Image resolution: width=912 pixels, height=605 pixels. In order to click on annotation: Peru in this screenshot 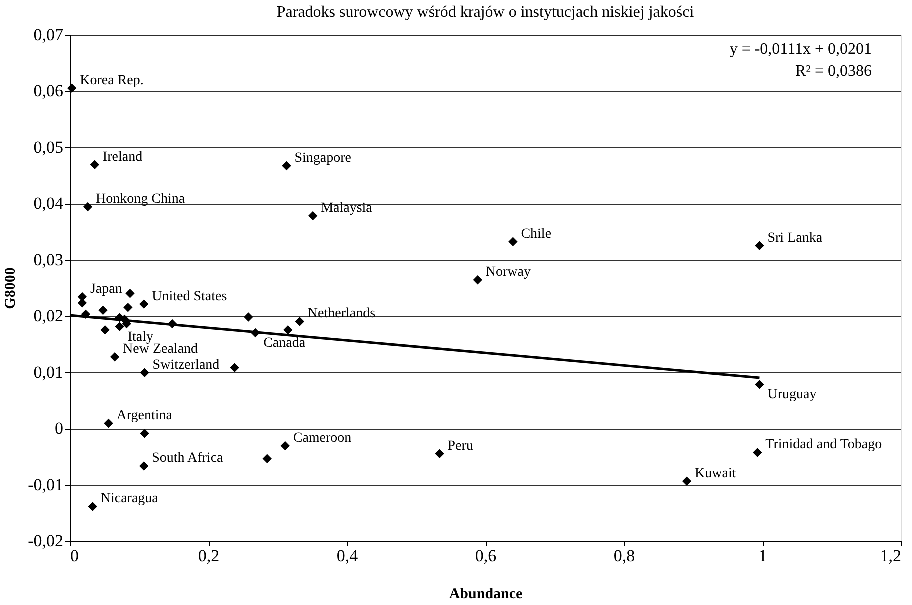, I will do `click(461, 446)`.